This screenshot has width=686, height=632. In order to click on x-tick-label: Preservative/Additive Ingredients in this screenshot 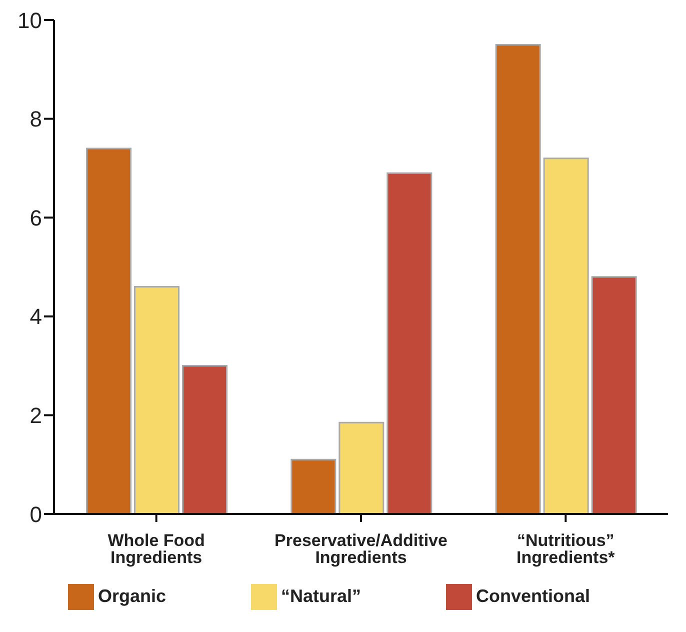, I will do `click(361, 549)`.